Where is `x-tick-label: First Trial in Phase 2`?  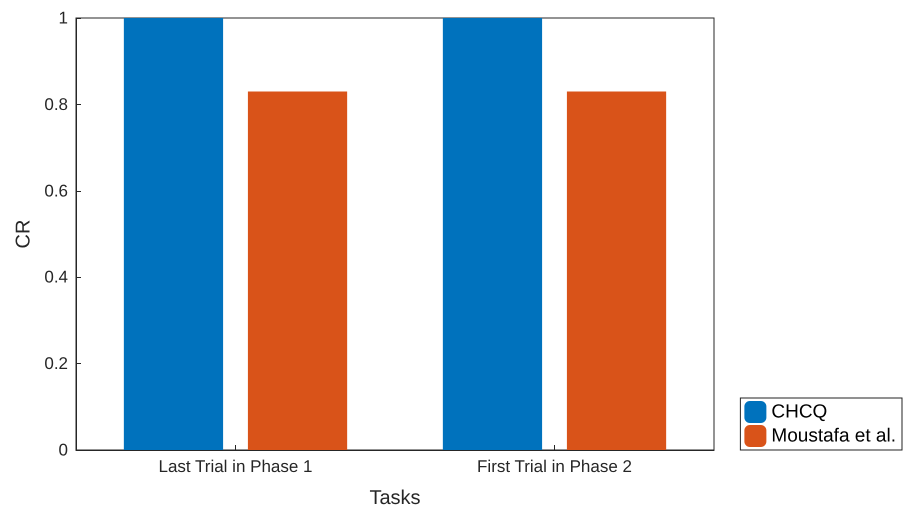
x-tick-label: First Trial in Phase 2 is located at coordinates (554, 466).